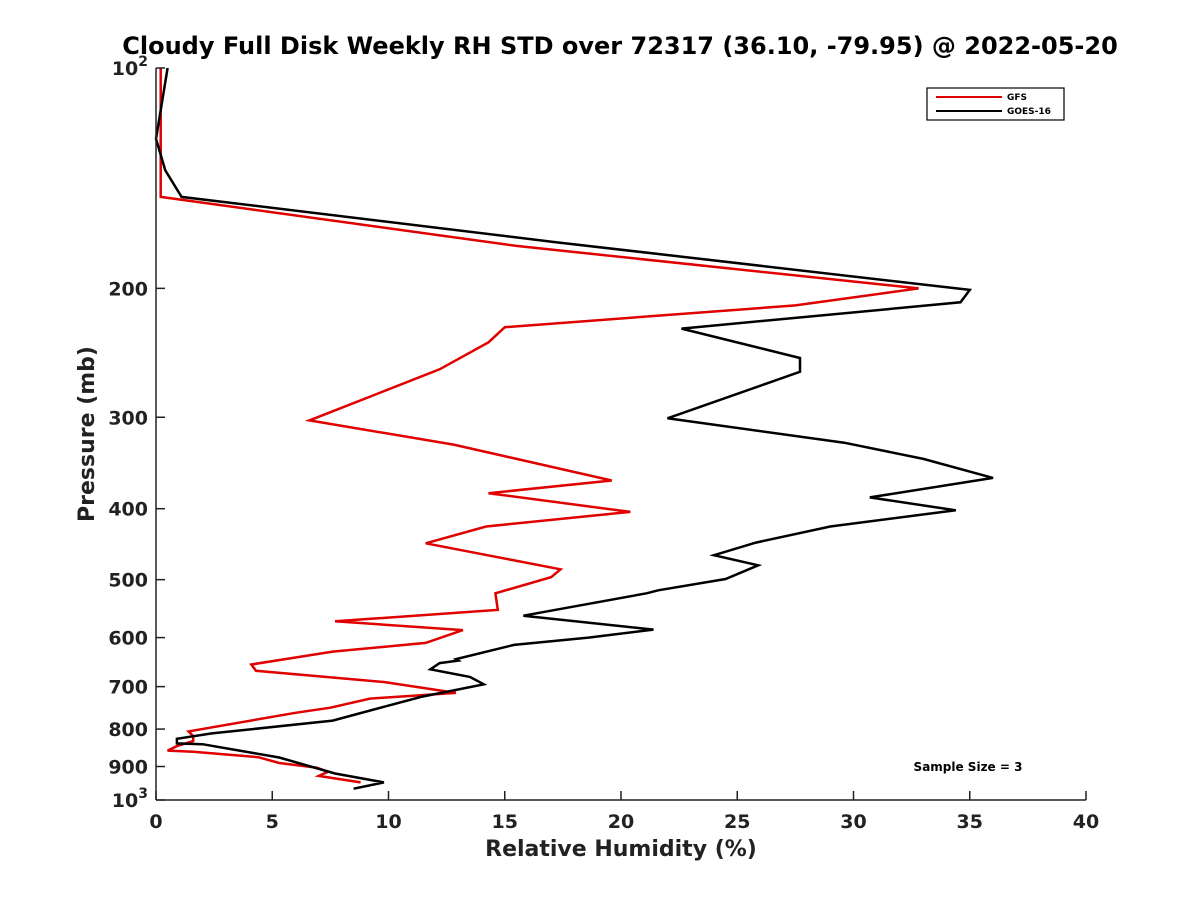  What do you see at coordinates (128, 639) in the screenshot?
I see `y-tick-label: 600` at bounding box center [128, 639].